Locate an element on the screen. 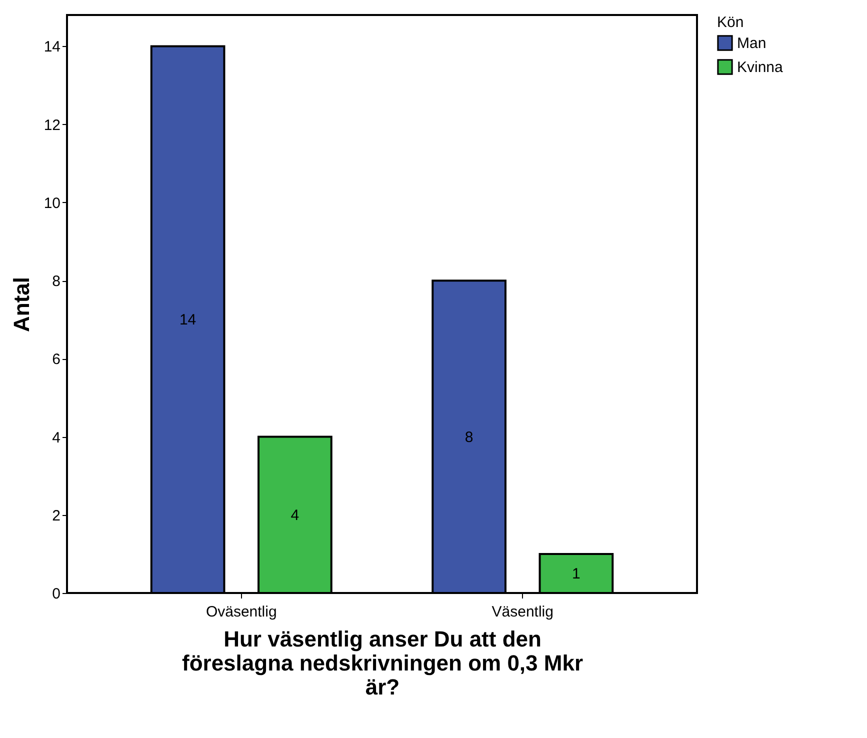  x-tick-label: Oväsentlig is located at coordinates (241, 612).